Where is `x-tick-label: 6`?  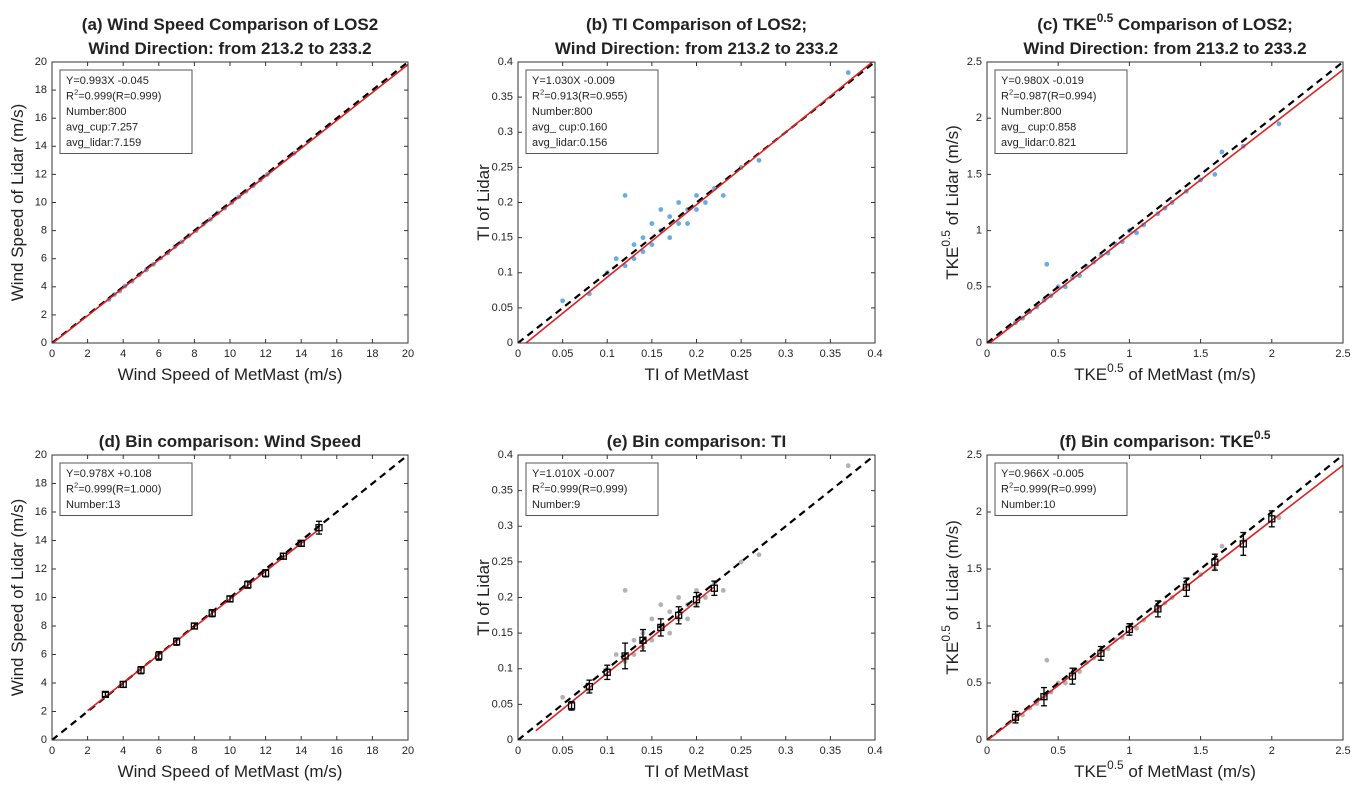
x-tick-label: 6 is located at coordinates (159, 751).